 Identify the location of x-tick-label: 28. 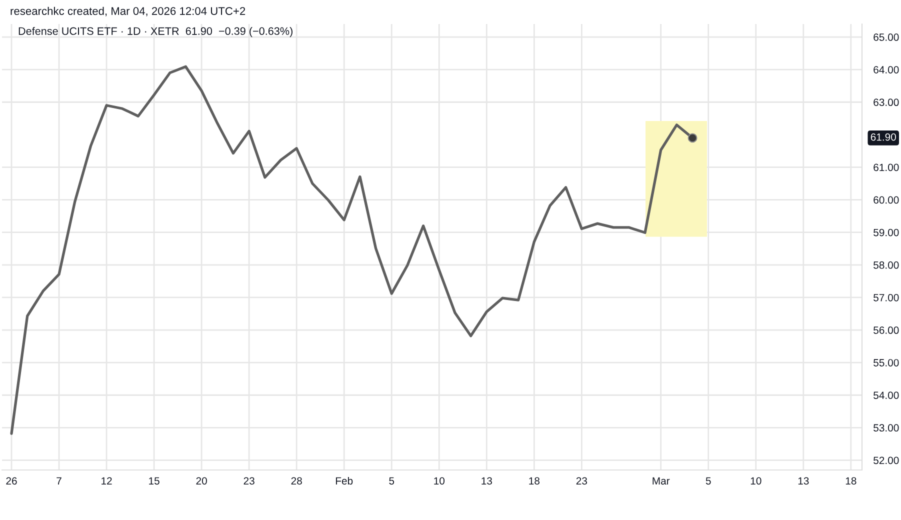
(296, 481).